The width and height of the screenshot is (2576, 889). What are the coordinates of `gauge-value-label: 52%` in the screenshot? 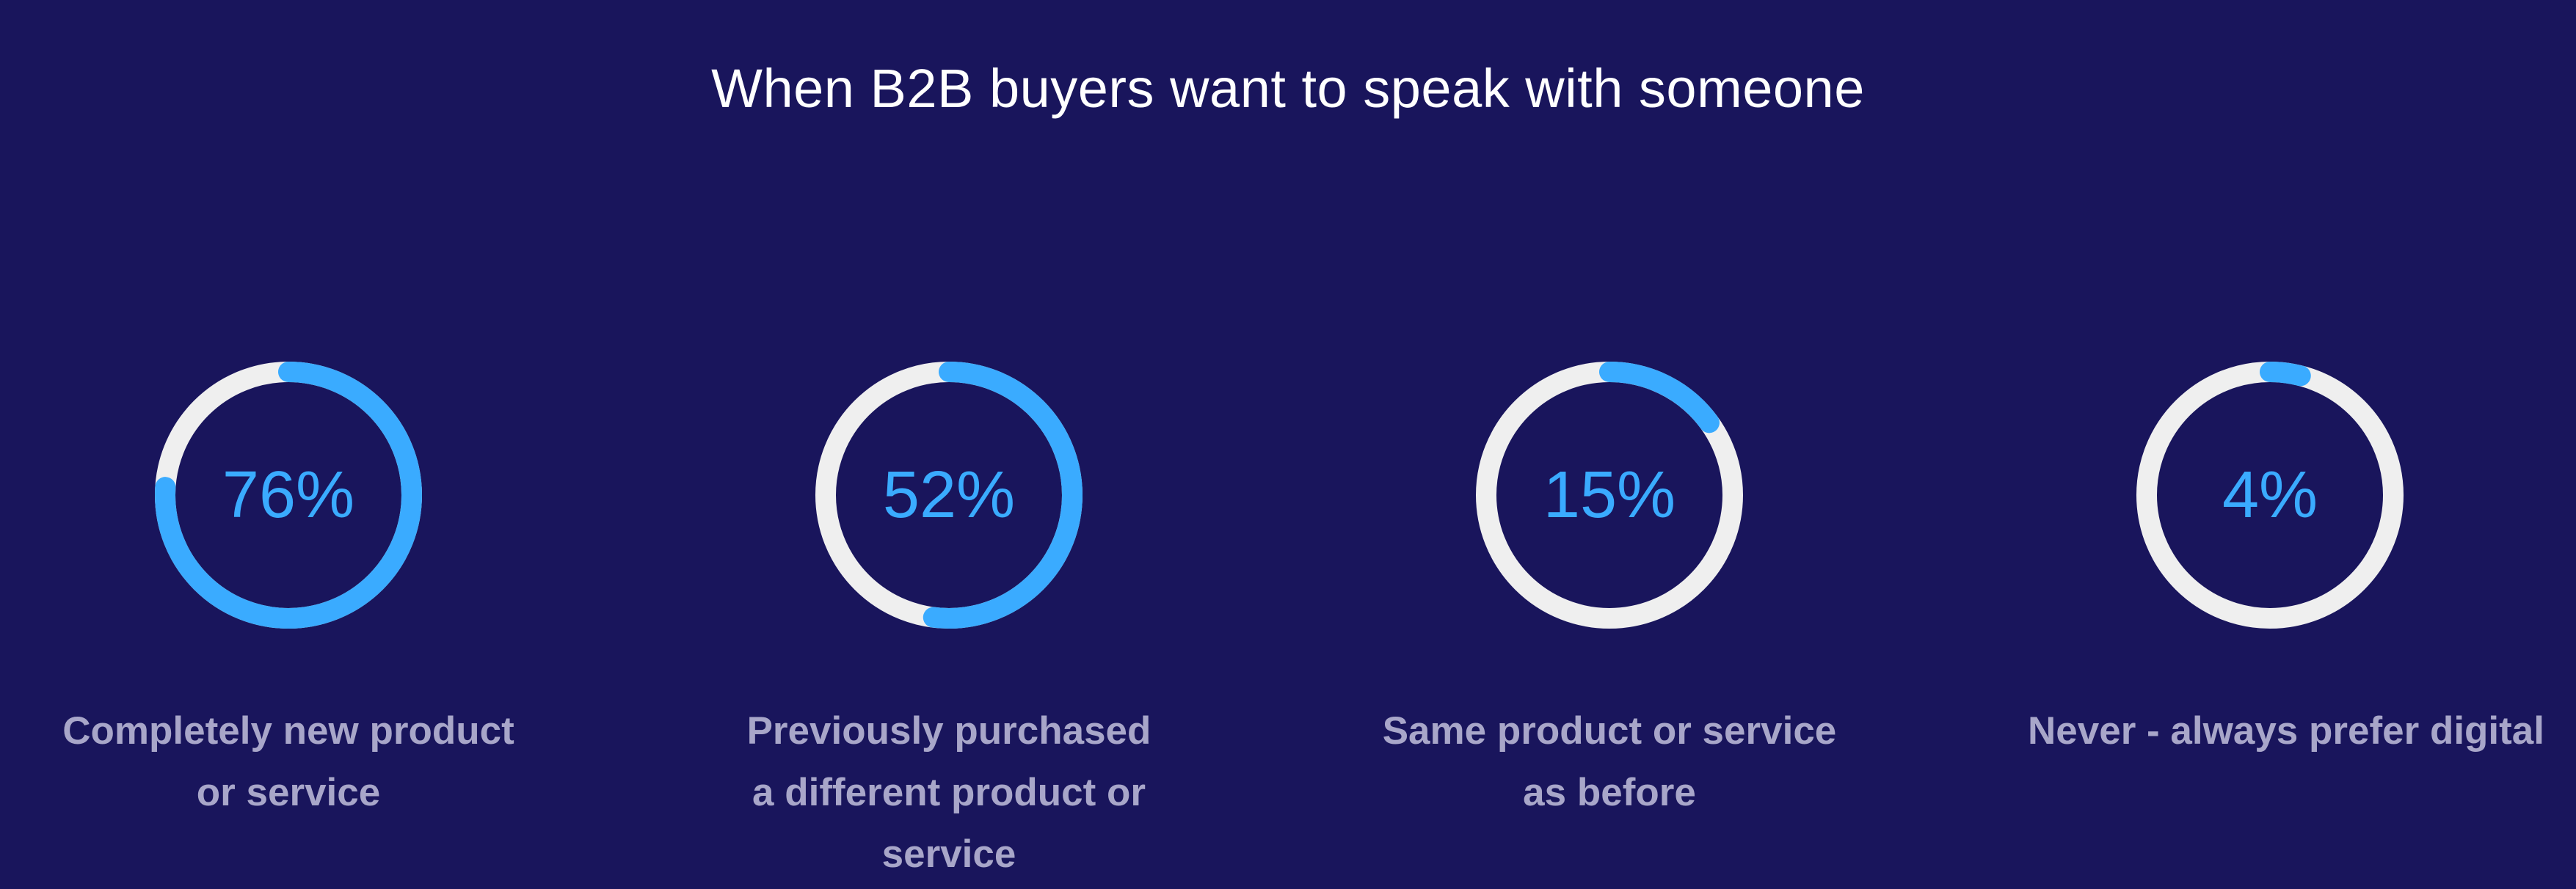 It's located at (949, 495).